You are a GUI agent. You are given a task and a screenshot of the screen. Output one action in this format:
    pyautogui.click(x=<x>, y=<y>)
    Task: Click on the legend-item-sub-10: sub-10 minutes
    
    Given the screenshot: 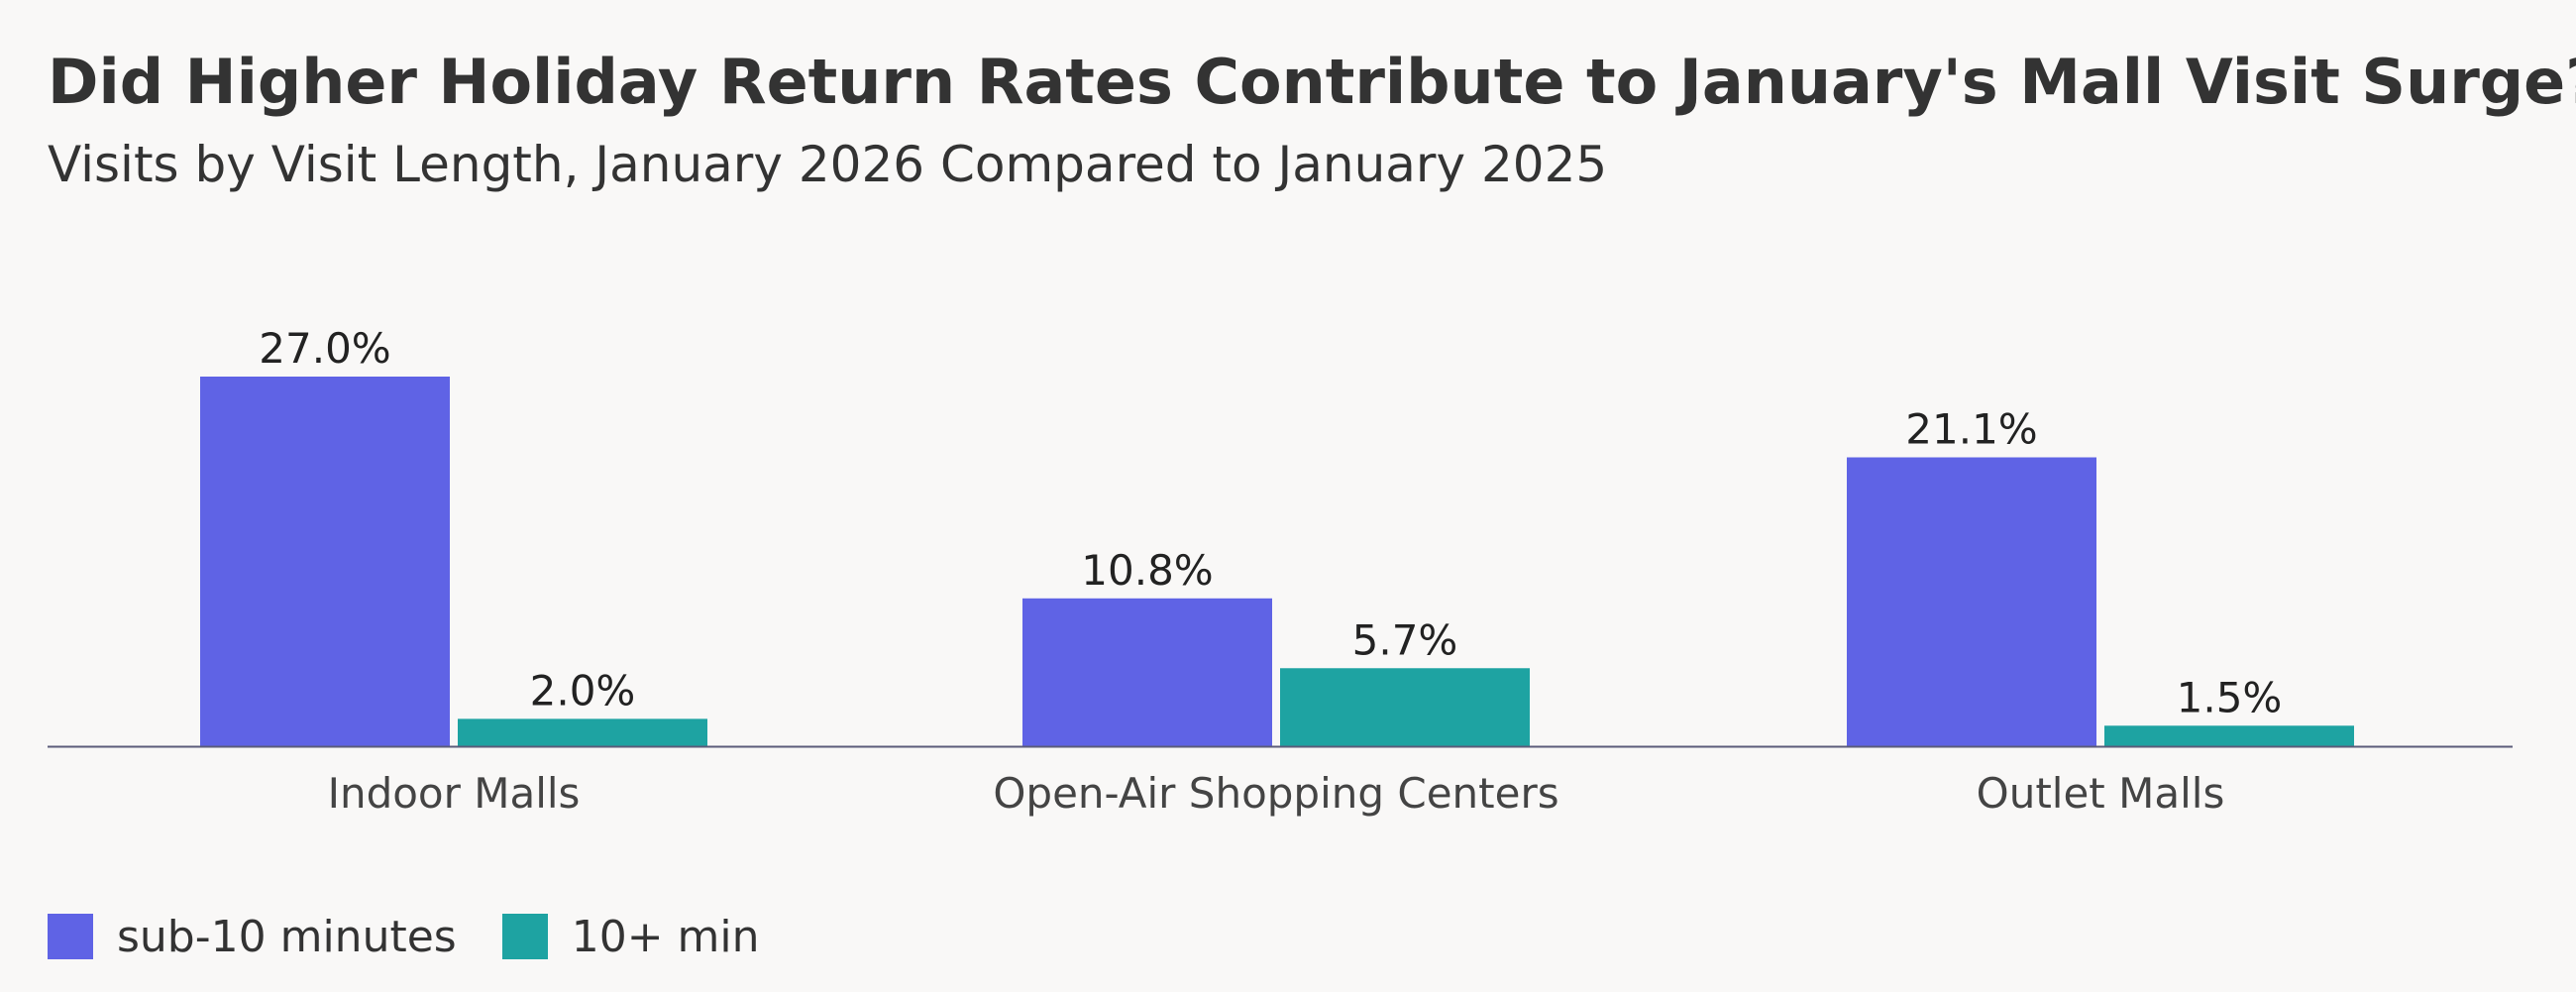 What is the action you would take?
    pyautogui.click(x=252, y=937)
    